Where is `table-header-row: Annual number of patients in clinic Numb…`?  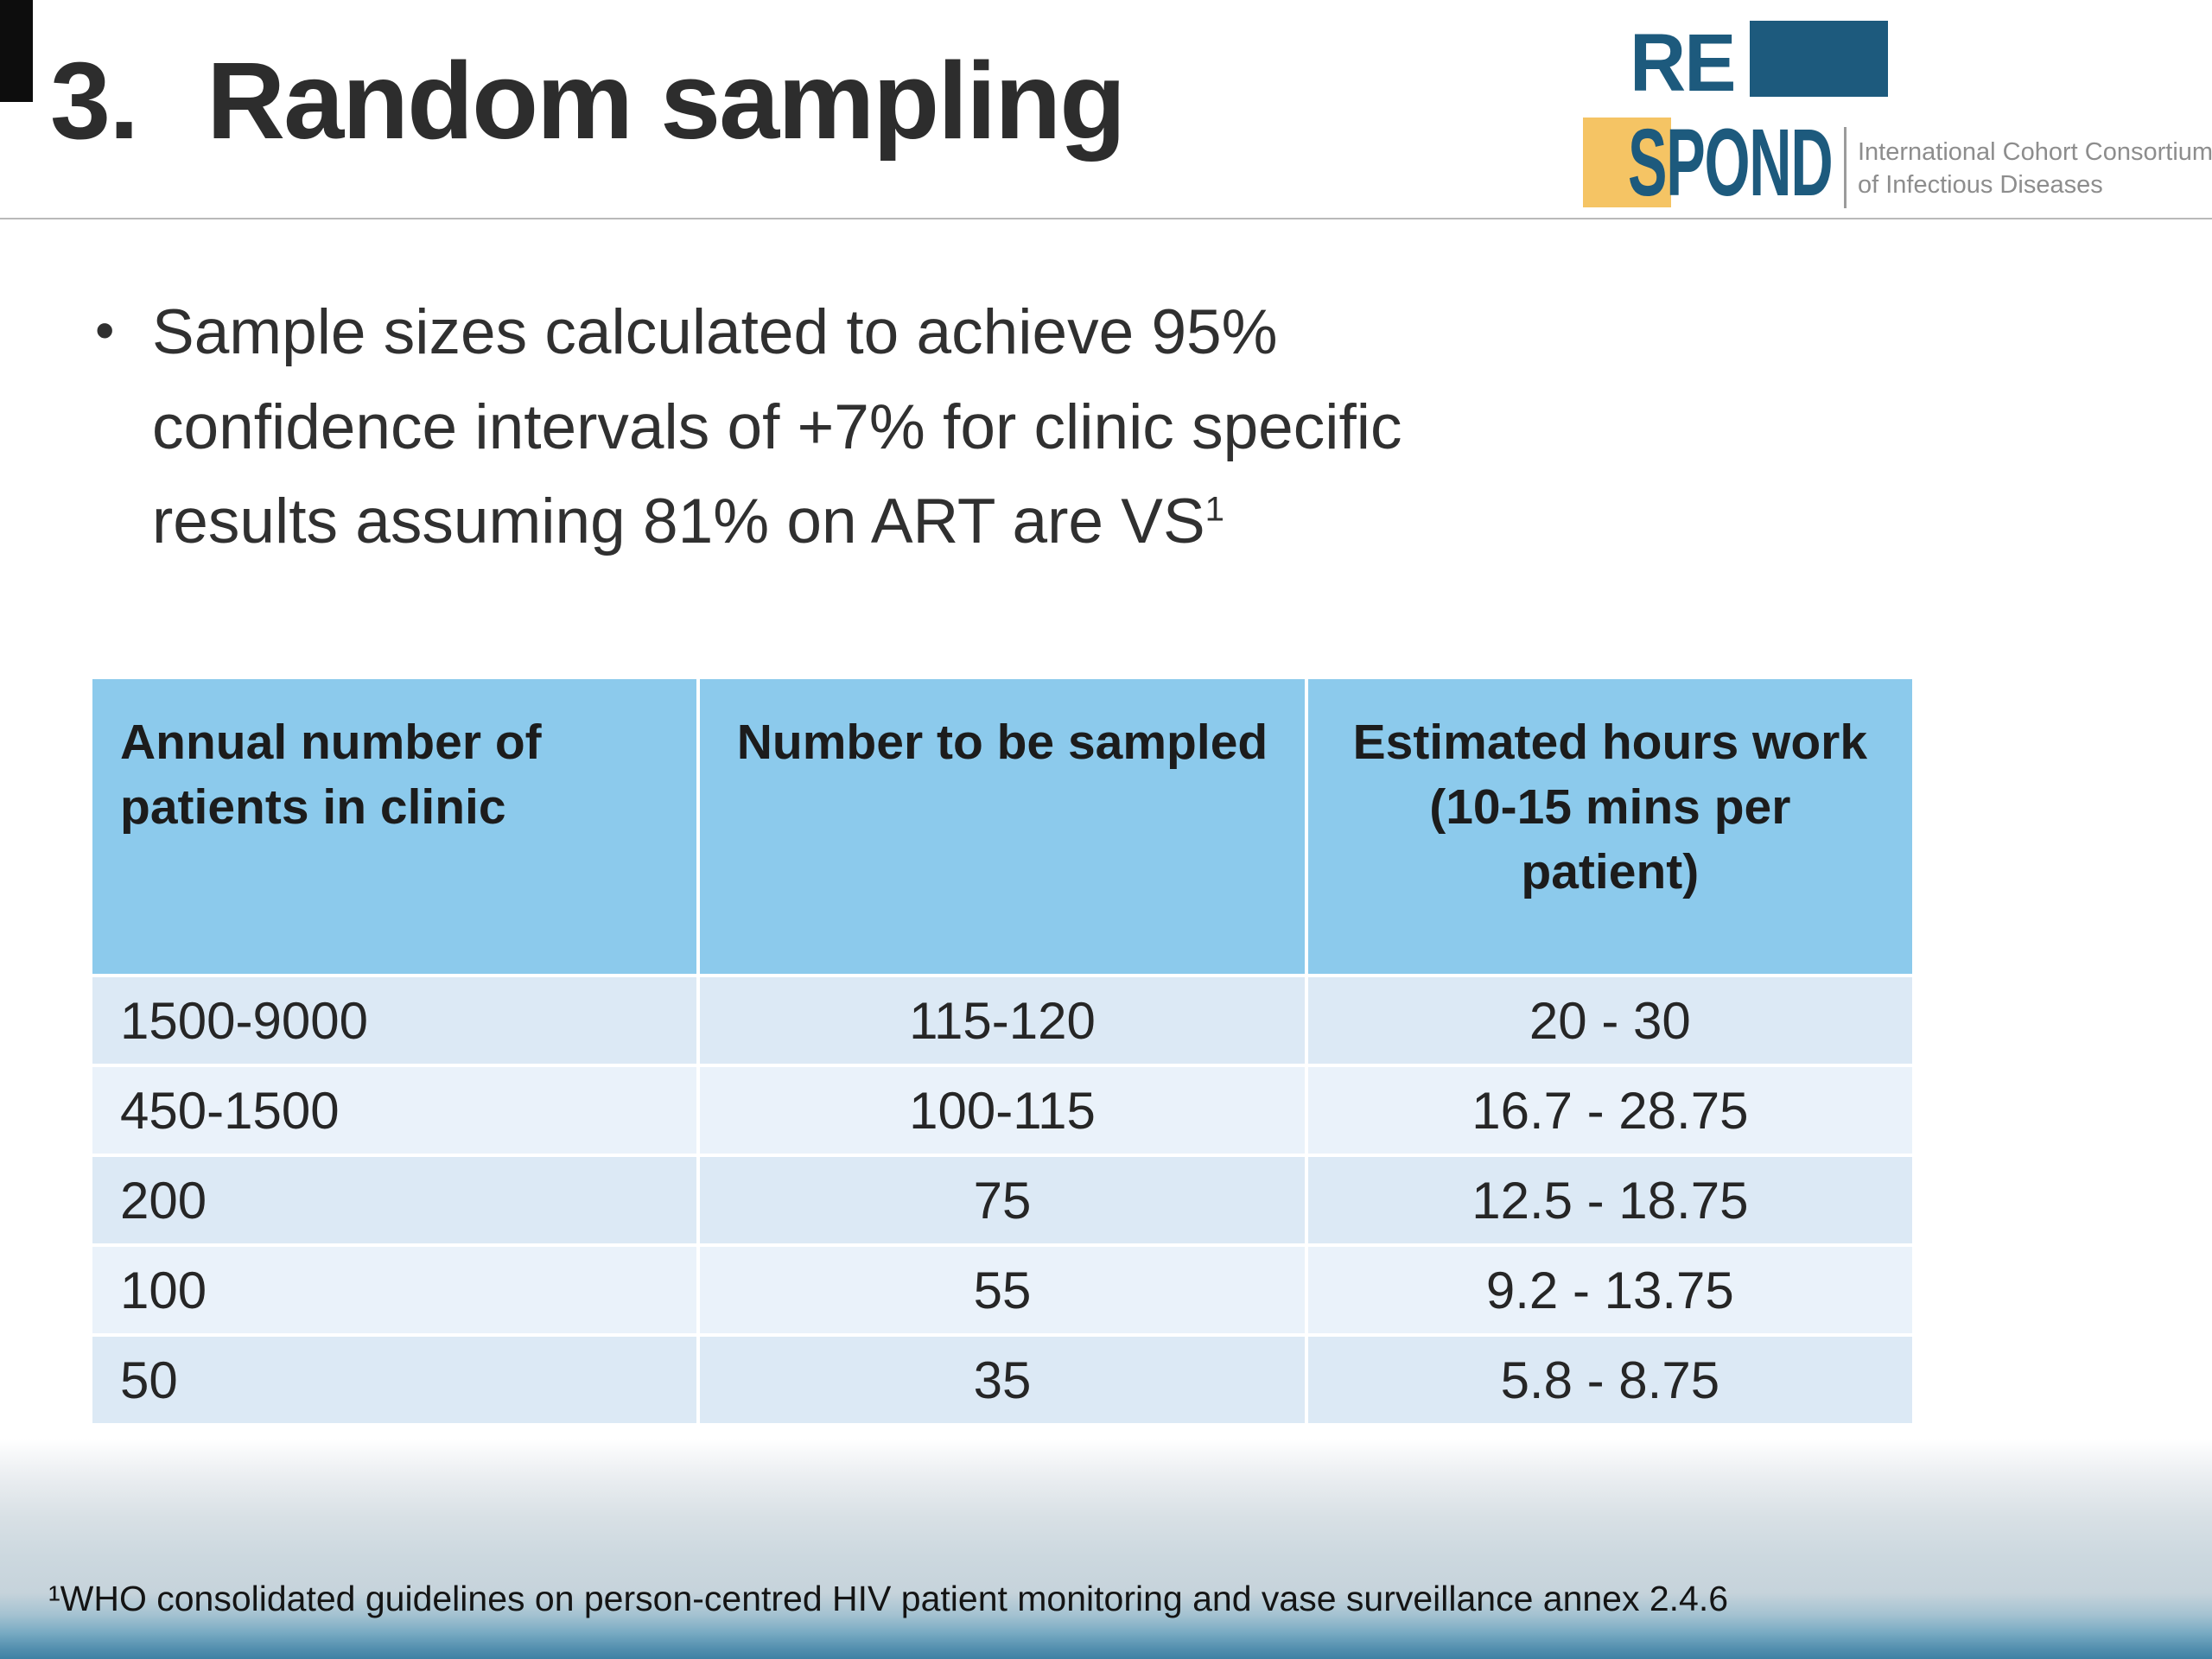 table-header-row: Annual number of patients in clinic Numb… is located at coordinates (1002, 826).